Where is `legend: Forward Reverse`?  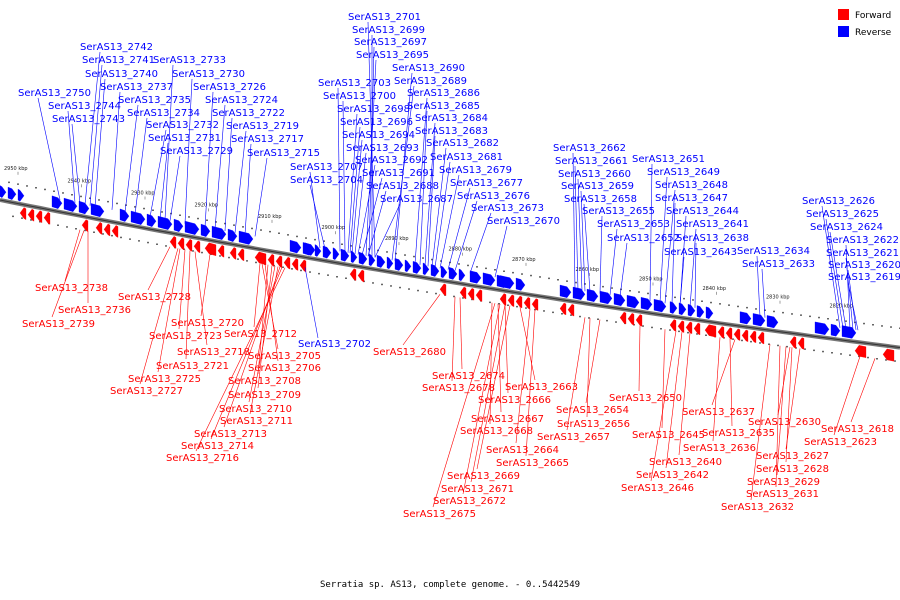 legend: Forward Reverse is located at coordinates (865, 23).